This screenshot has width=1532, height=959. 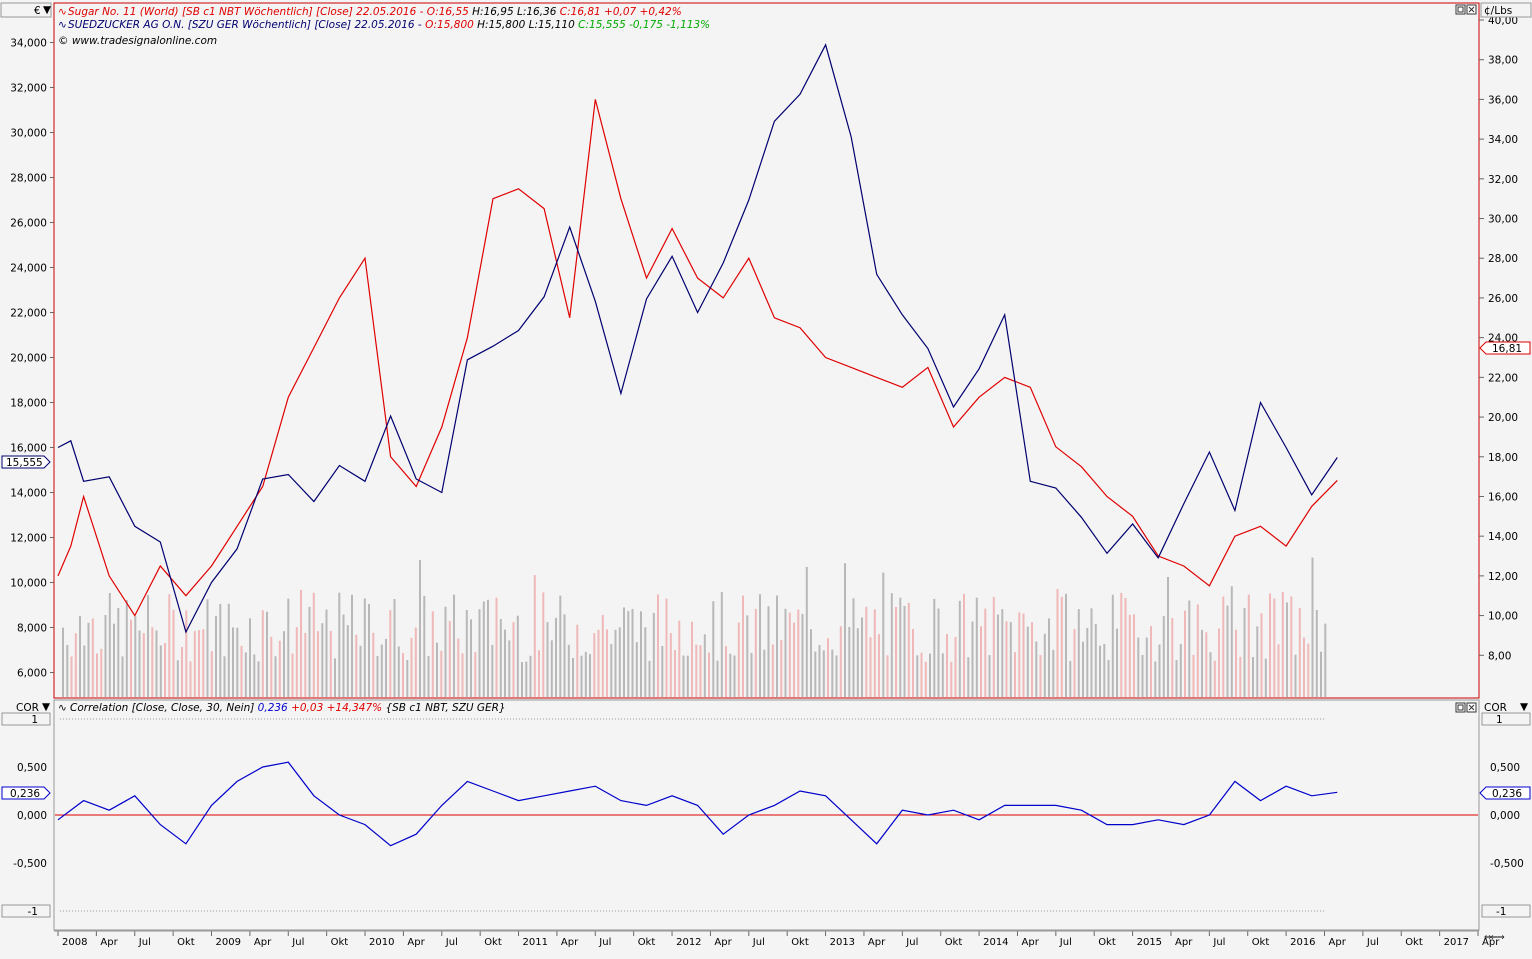 What do you see at coordinates (1503, 100) in the screenshot?
I see `right-tick-label: 36,00` at bounding box center [1503, 100].